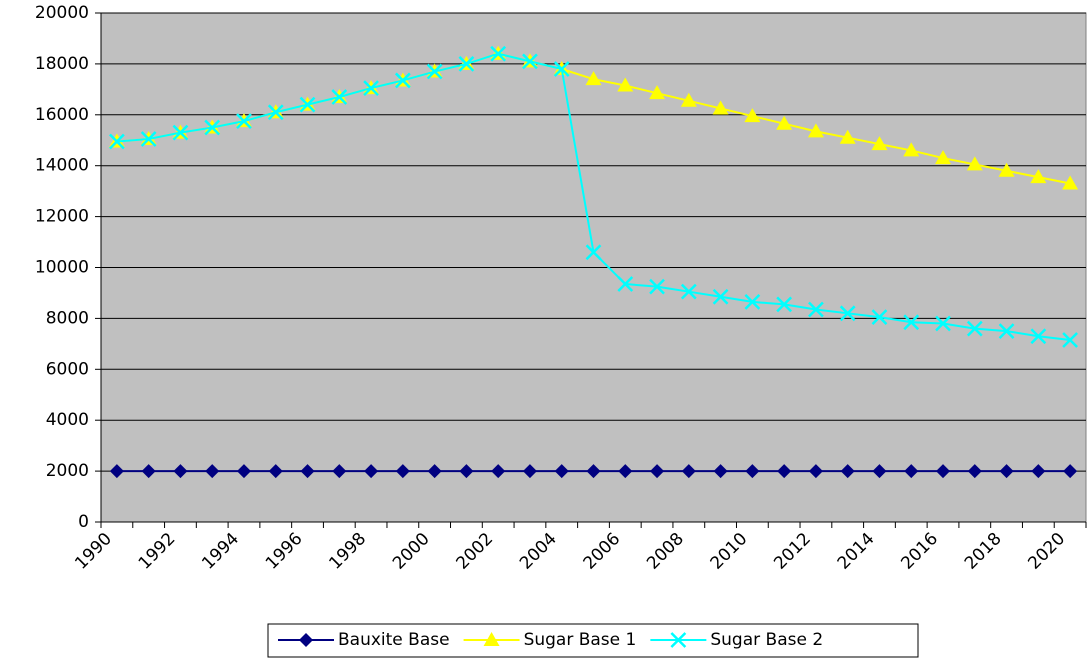 The image size is (1090, 663). What do you see at coordinates (62, 268) in the screenshot?
I see `y-tick-label: 10000` at bounding box center [62, 268].